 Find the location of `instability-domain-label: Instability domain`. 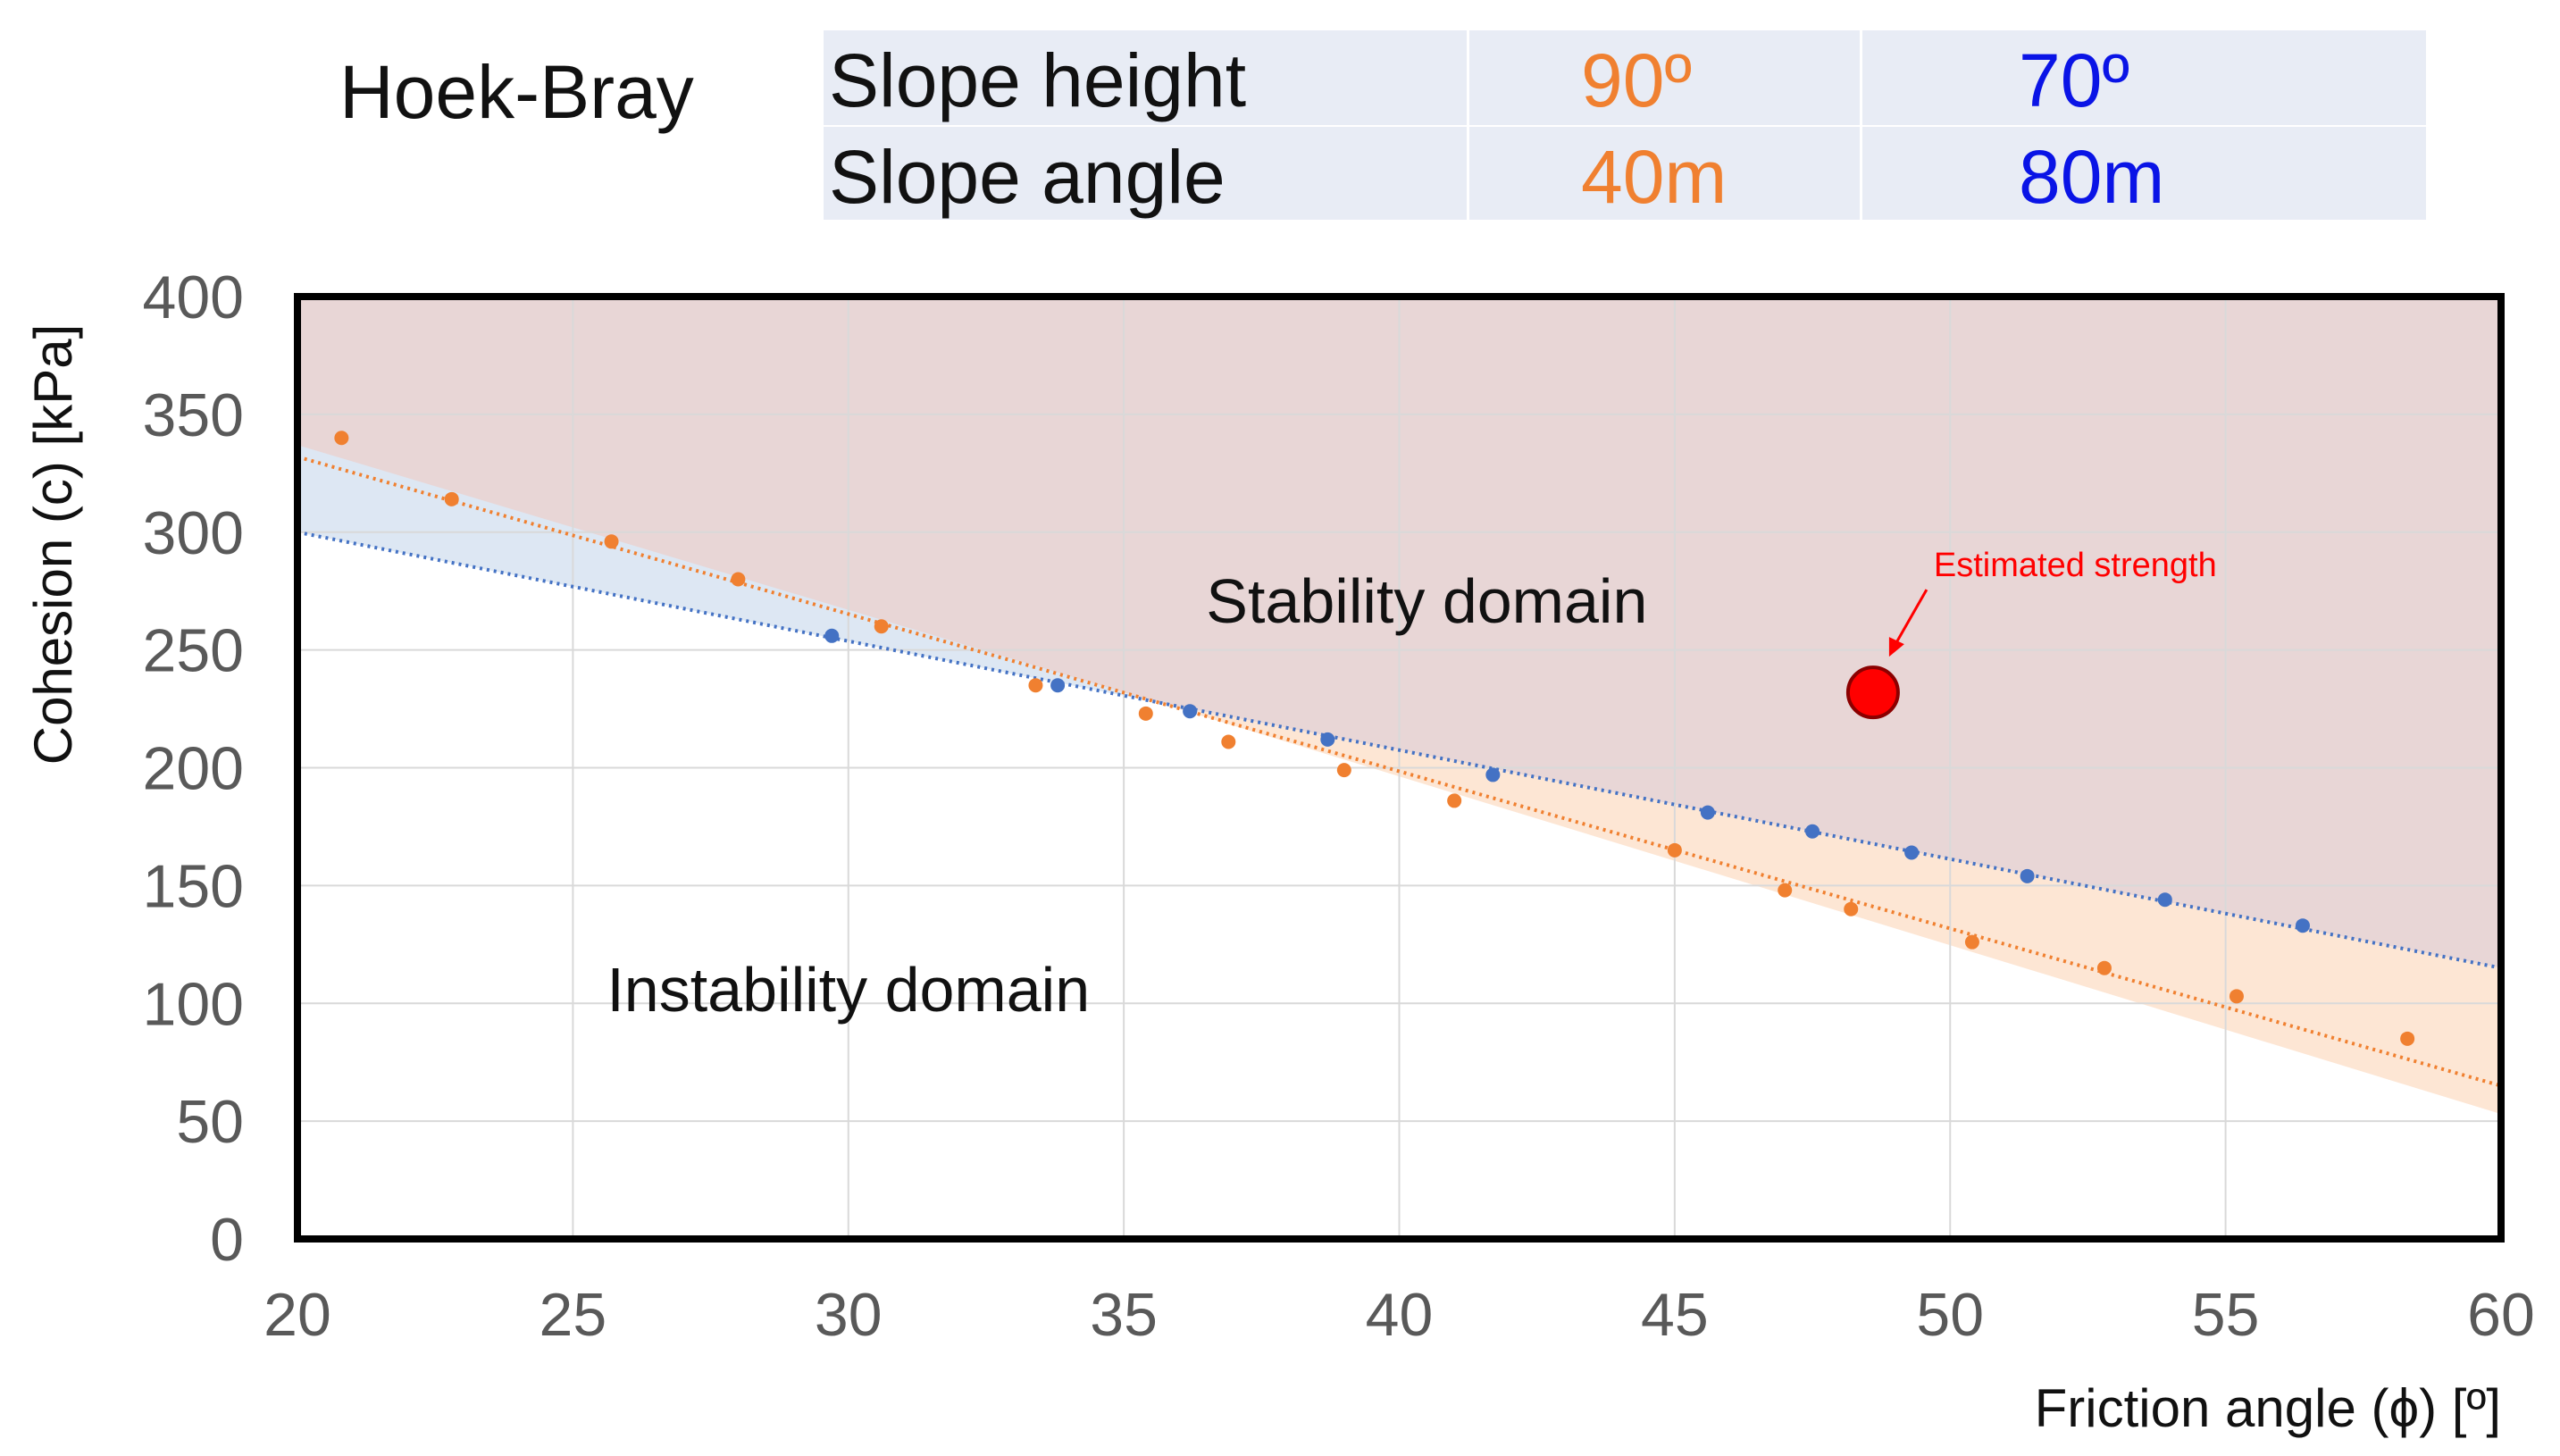

instability-domain-label: Instability domain is located at coordinates (848, 990).